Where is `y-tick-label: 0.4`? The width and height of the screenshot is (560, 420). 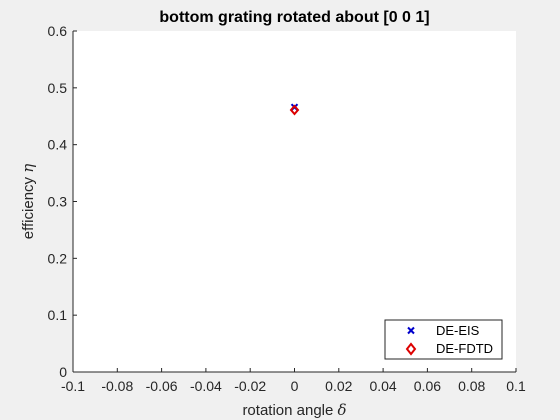 y-tick-label: 0.4 is located at coordinates (58, 145).